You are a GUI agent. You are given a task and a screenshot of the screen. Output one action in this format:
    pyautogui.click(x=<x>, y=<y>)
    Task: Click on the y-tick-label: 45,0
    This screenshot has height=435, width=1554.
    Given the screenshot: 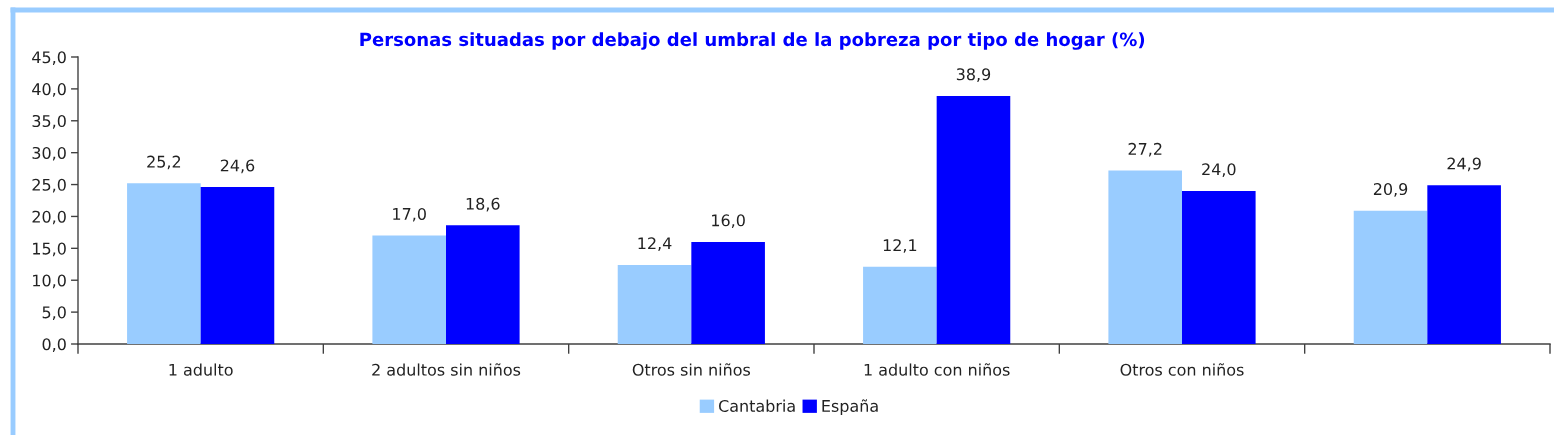 What is the action you would take?
    pyautogui.click(x=49, y=58)
    